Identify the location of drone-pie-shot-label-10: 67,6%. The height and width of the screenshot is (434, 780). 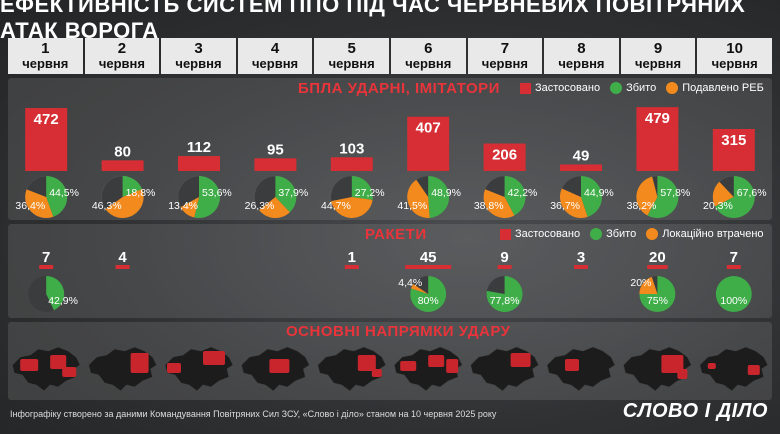
(752, 193).